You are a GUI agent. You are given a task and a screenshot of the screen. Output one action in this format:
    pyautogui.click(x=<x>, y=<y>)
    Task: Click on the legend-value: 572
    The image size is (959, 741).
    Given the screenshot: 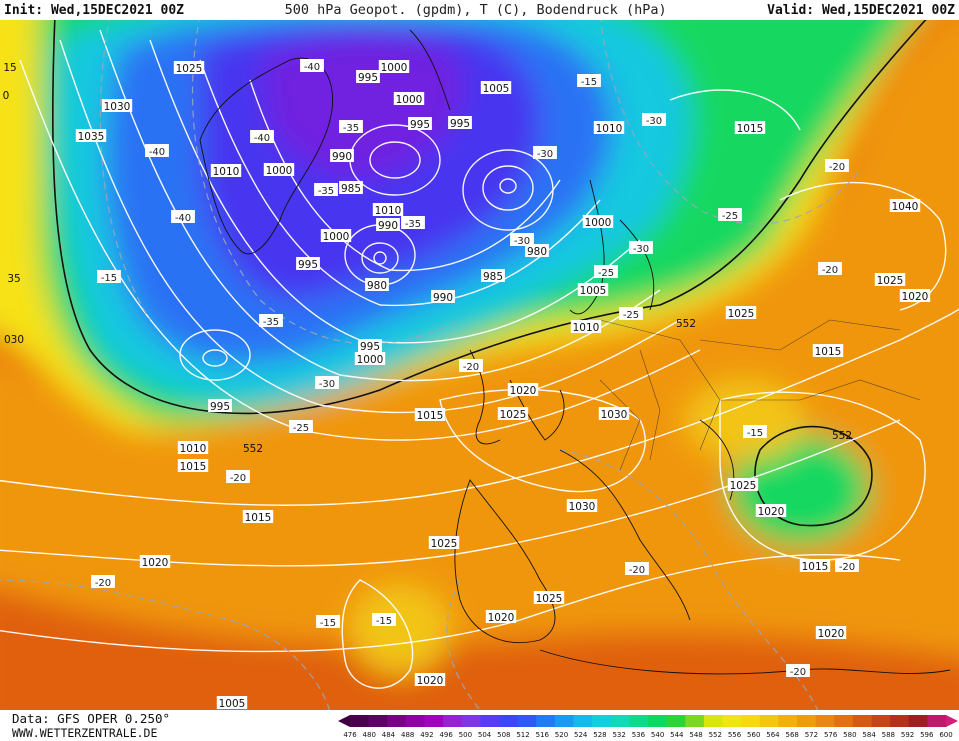 What is the action you would take?
    pyautogui.click(x=811, y=735)
    